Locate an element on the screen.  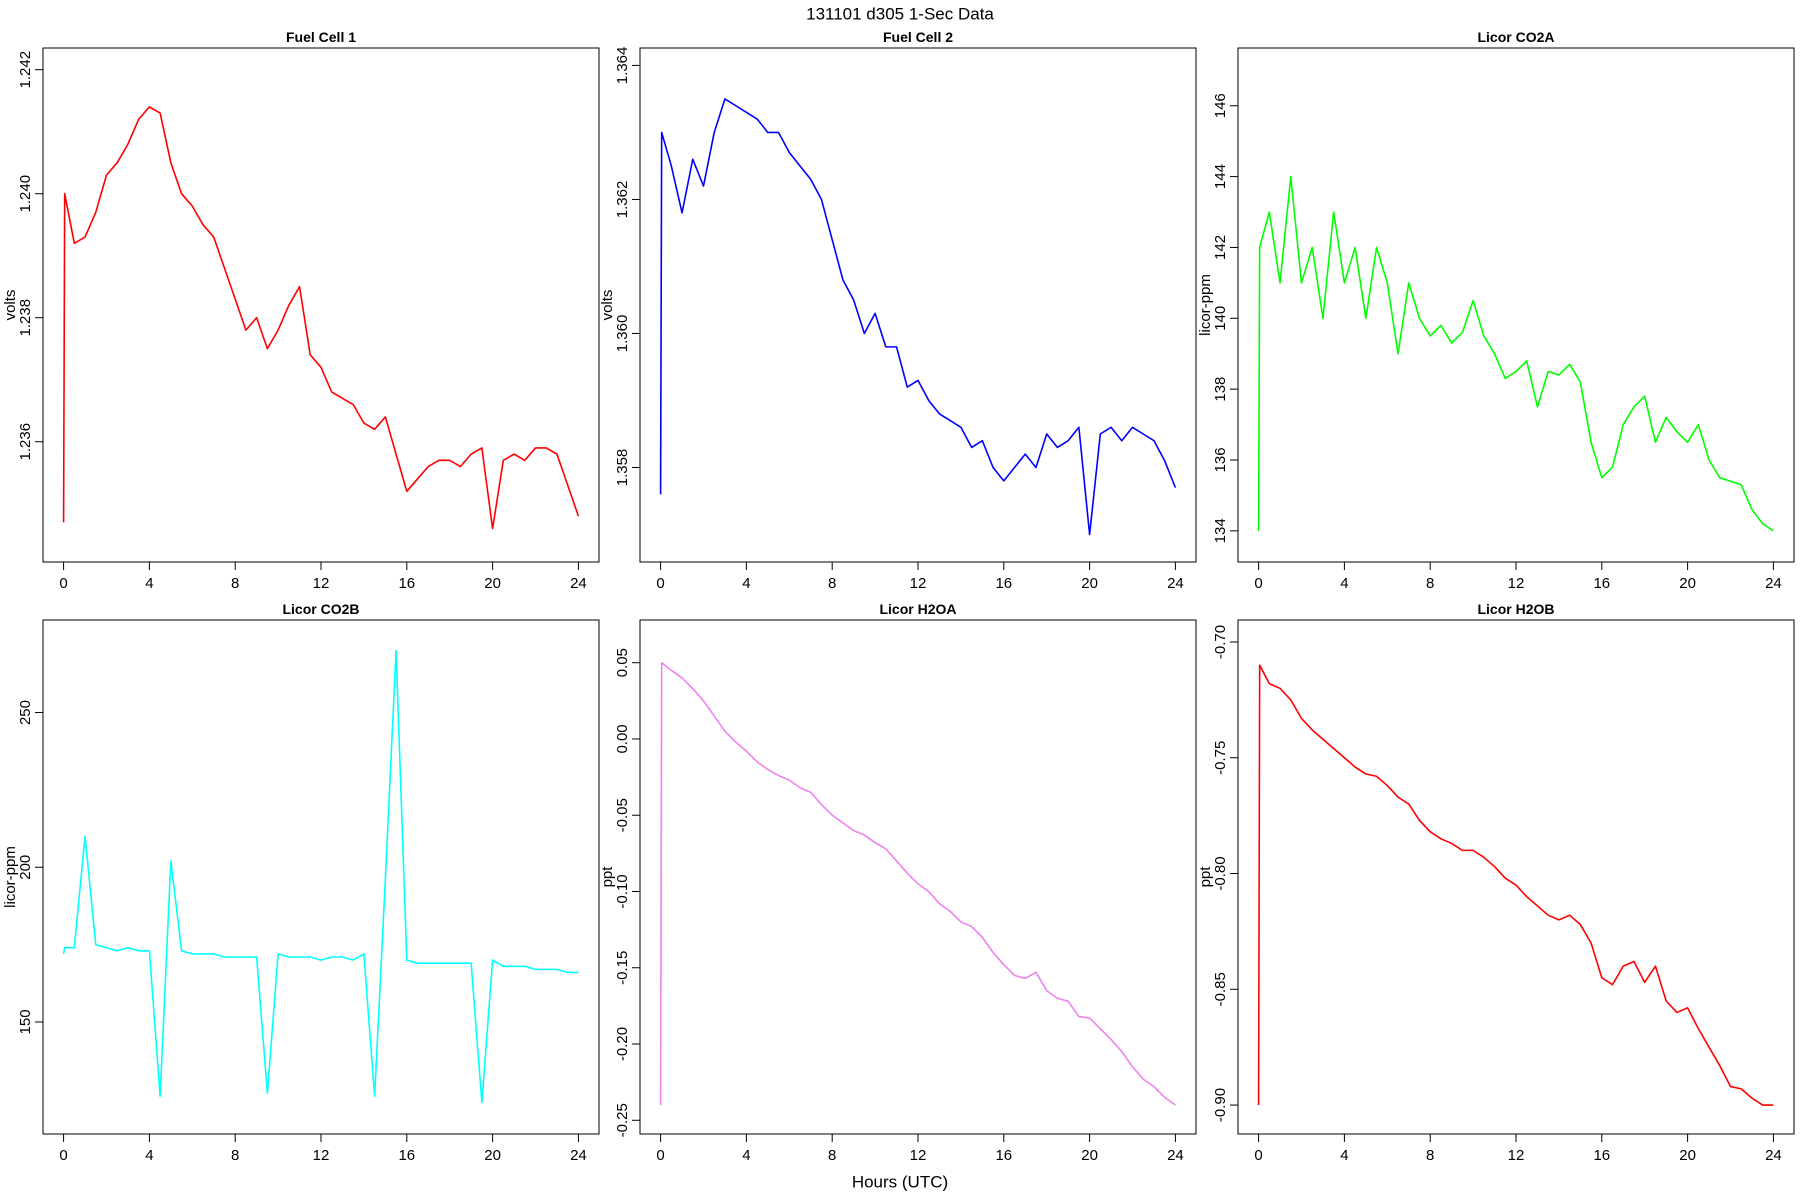
y-tick-label: 0.00 is located at coordinates (622, 738).